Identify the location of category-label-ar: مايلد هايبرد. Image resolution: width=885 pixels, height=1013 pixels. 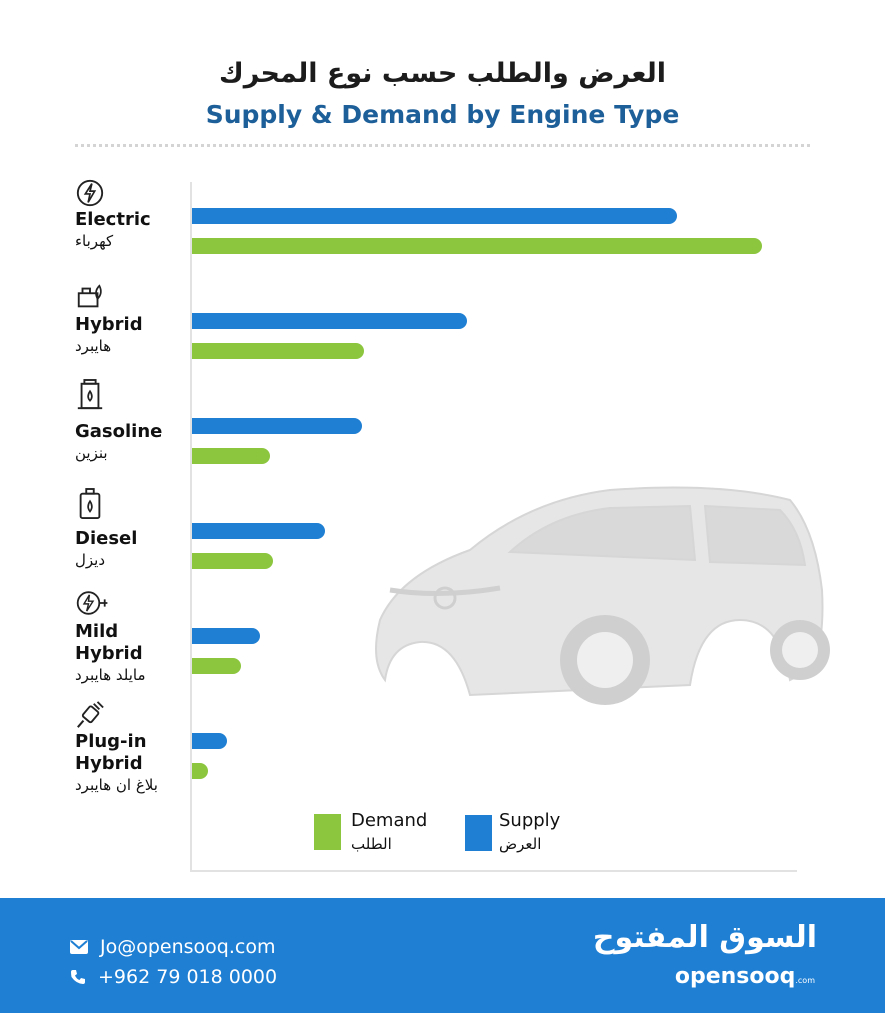
(110, 675).